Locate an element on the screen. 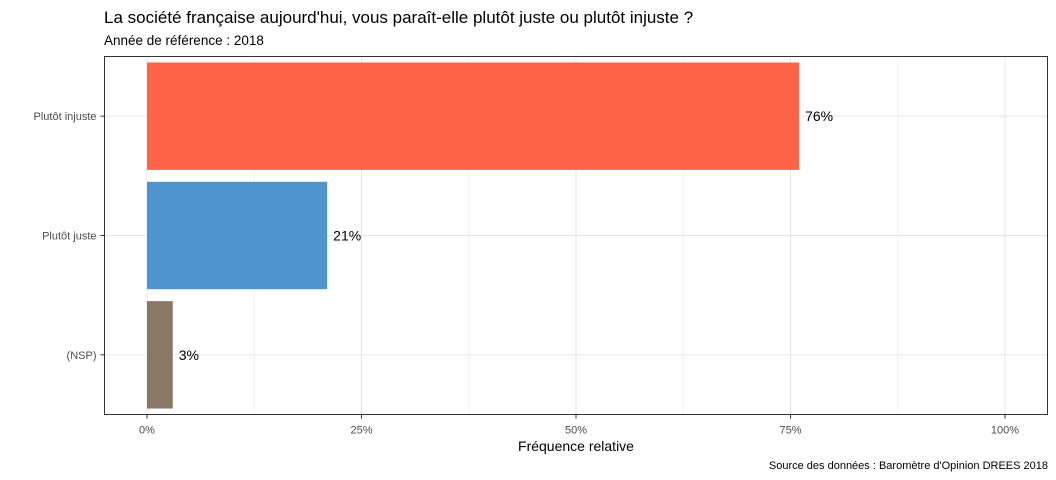 The image size is (1056, 480). x-tick-label: 25% is located at coordinates (361, 431).